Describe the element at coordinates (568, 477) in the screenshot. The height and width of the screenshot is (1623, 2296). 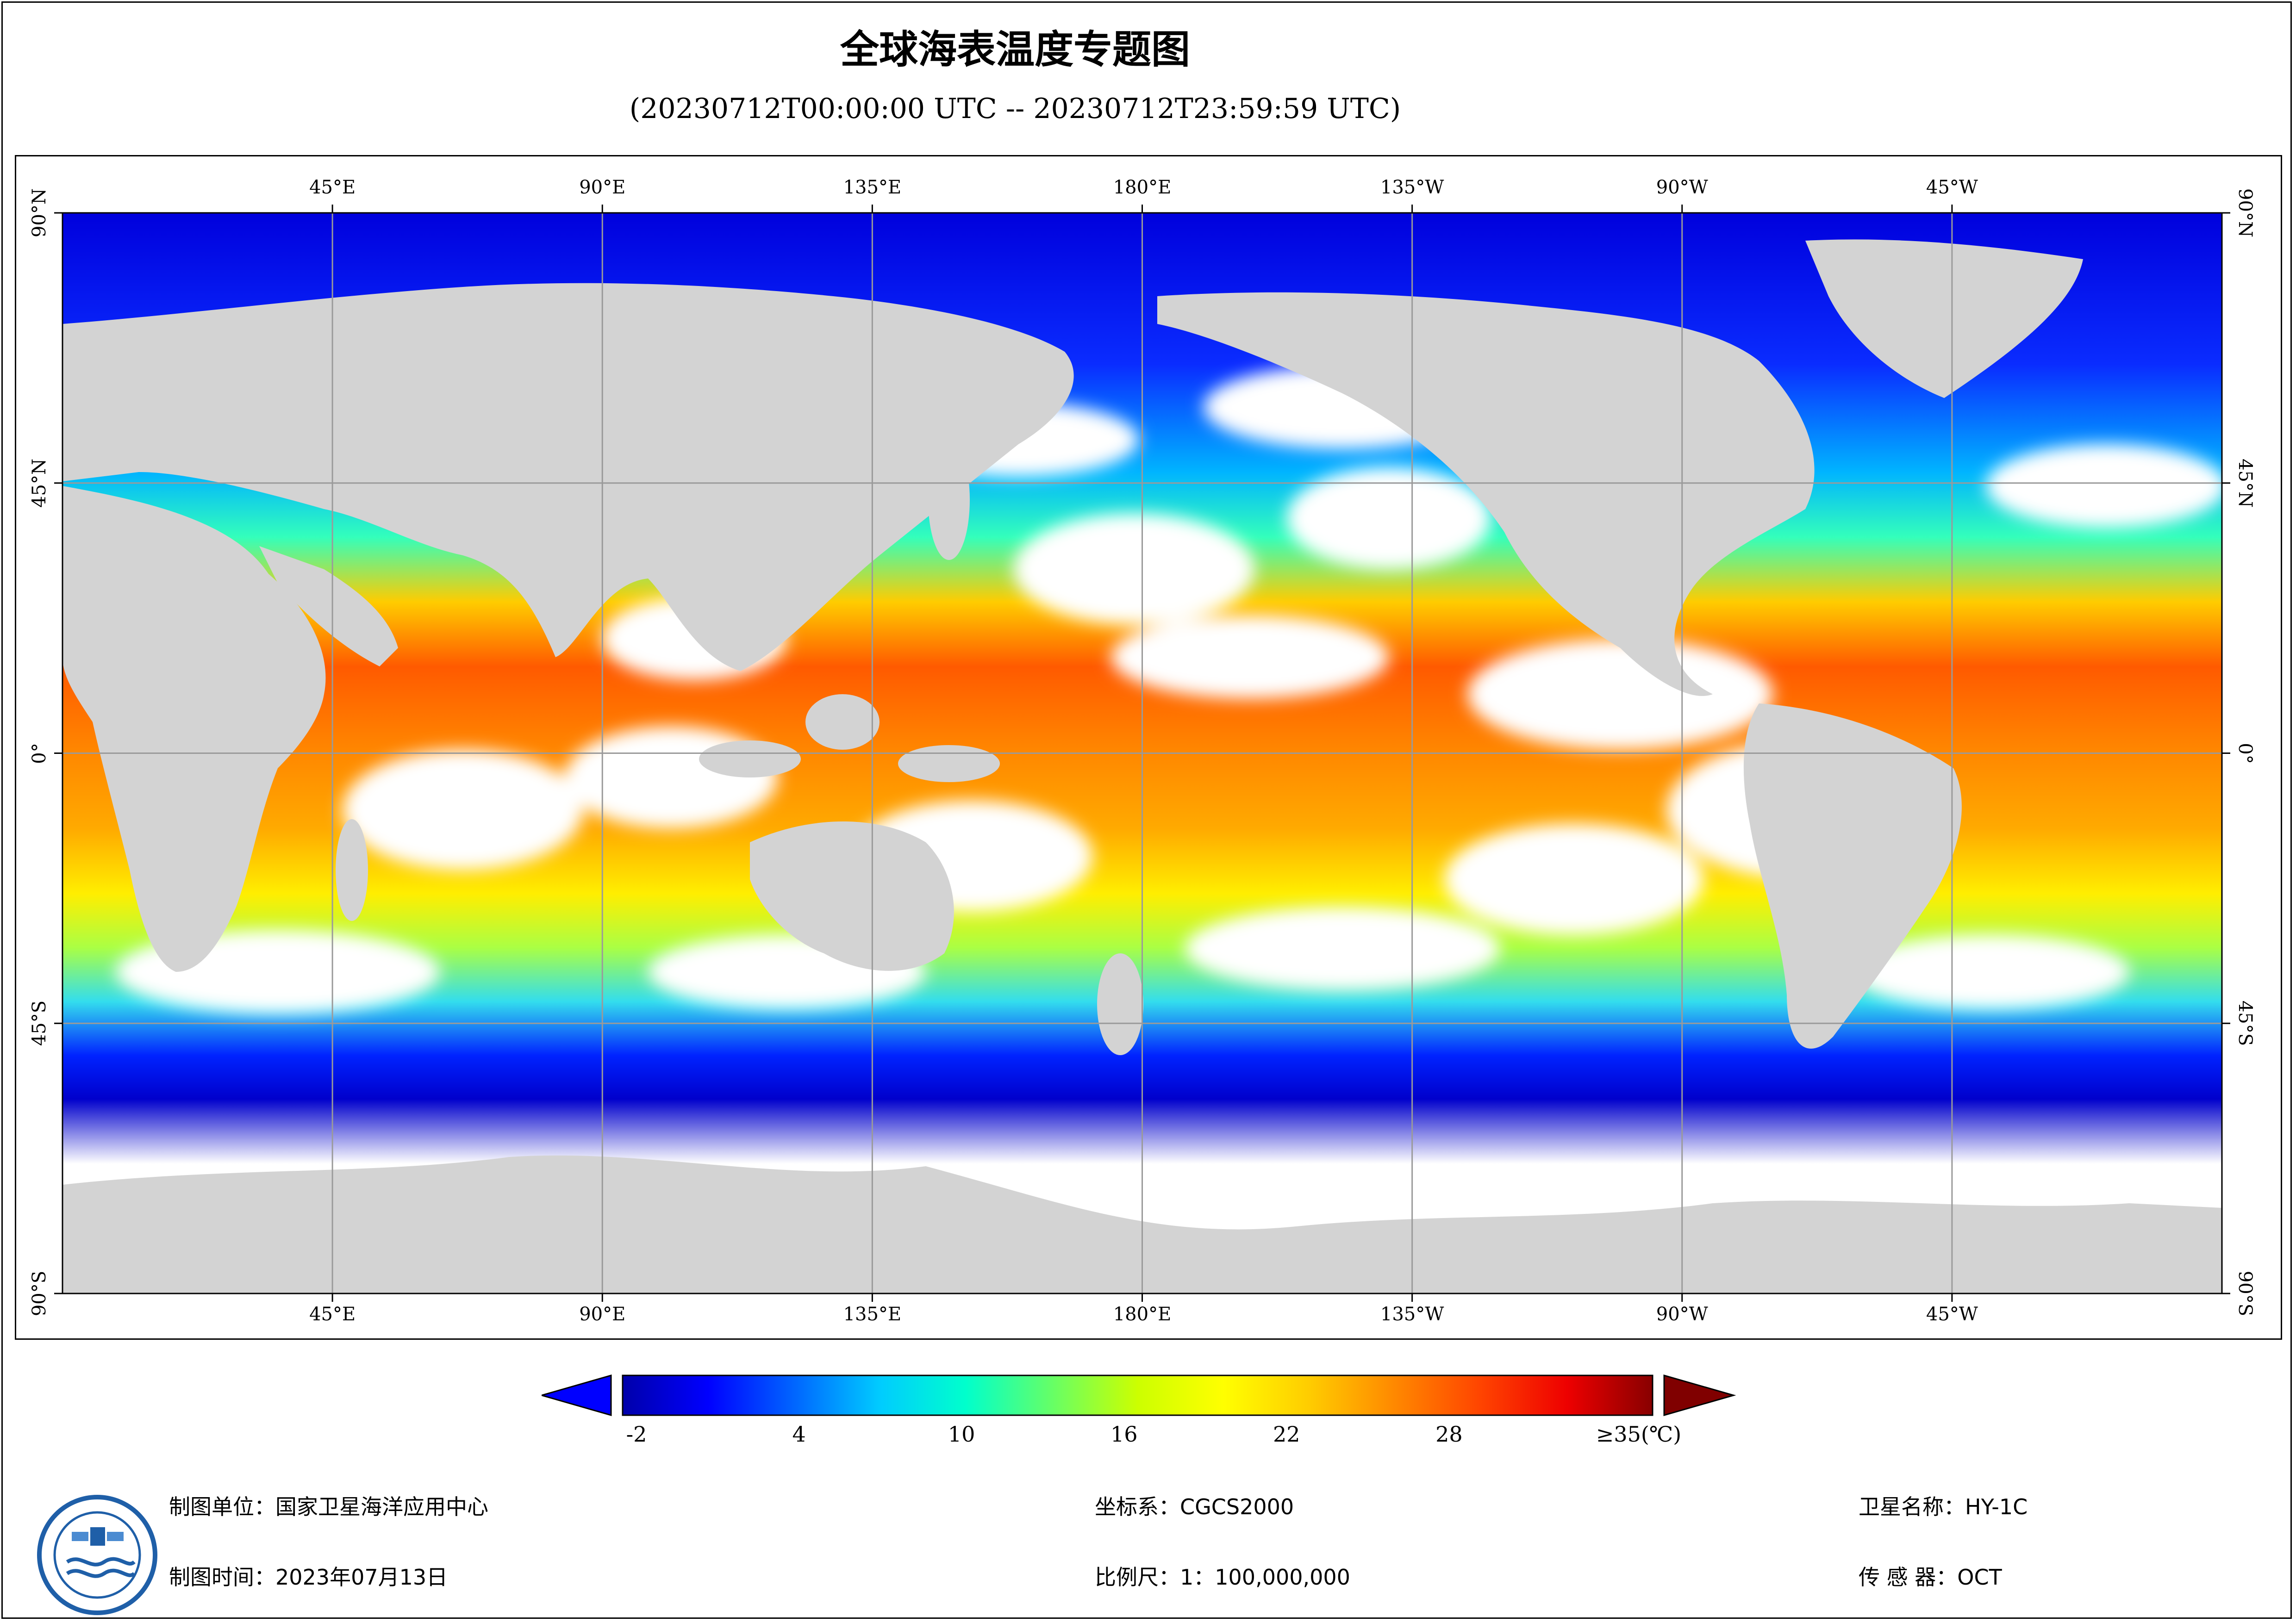
I see `eurasia` at that location.